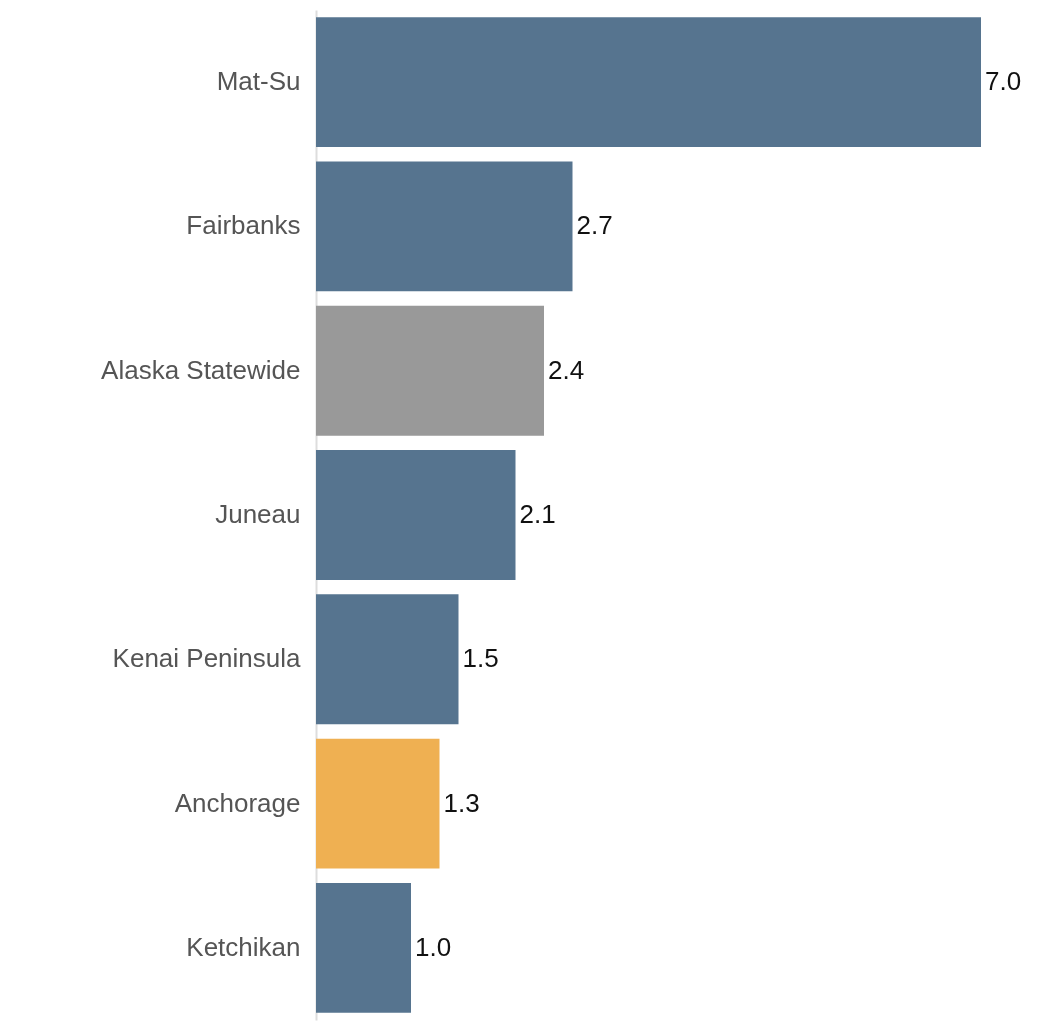 This screenshot has width=1050, height=1035. Describe the element at coordinates (461, 802) in the screenshot. I see `data-label: 1.3` at that location.